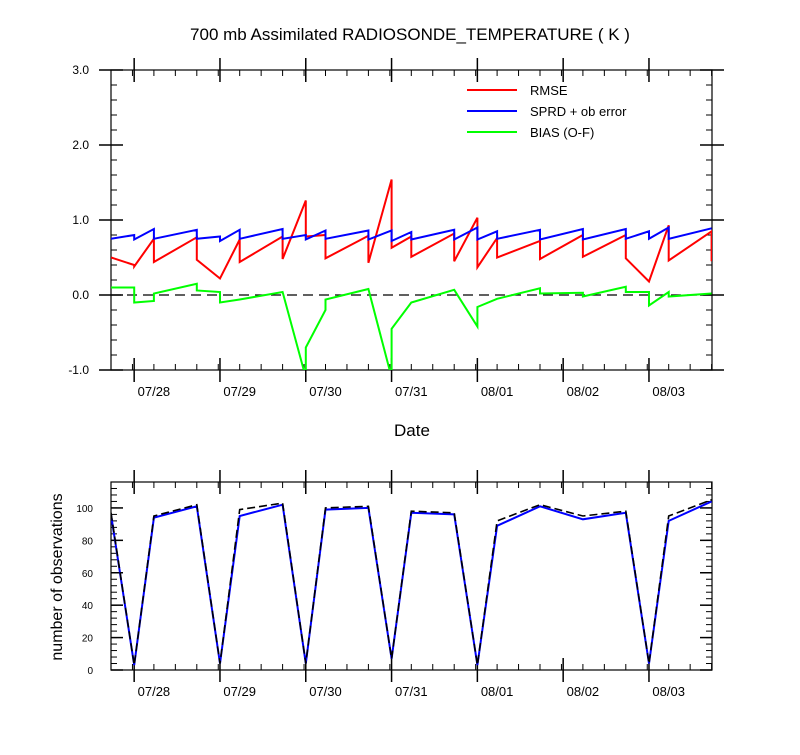 Image resolution: width=800 pixels, height=755 pixels. What do you see at coordinates (80, 70) in the screenshot?
I see `top-ytick-label: 3.0` at bounding box center [80, 70].